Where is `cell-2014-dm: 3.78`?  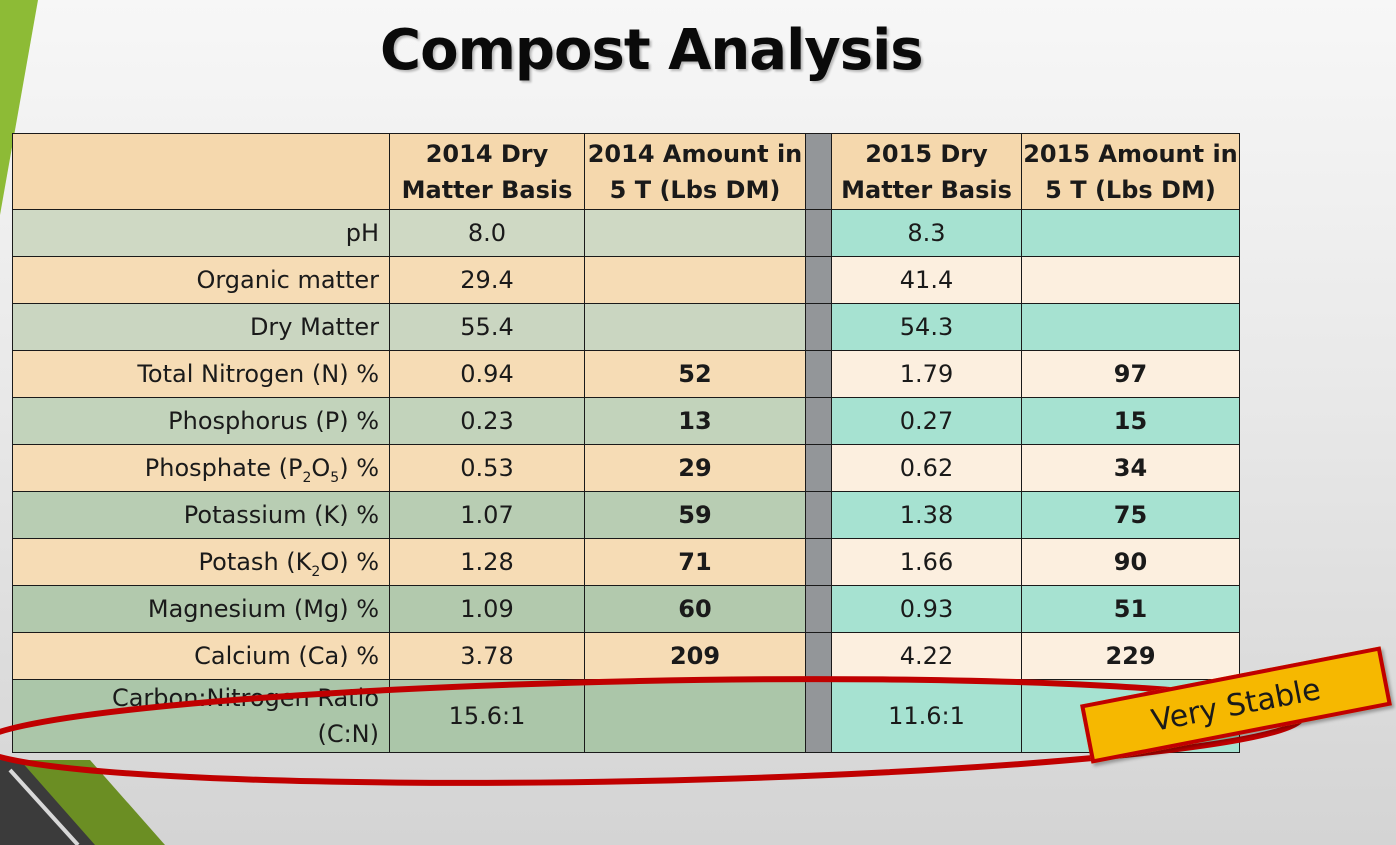
cell-2014-dm: 3.78 is located at coordinates (487, 656).